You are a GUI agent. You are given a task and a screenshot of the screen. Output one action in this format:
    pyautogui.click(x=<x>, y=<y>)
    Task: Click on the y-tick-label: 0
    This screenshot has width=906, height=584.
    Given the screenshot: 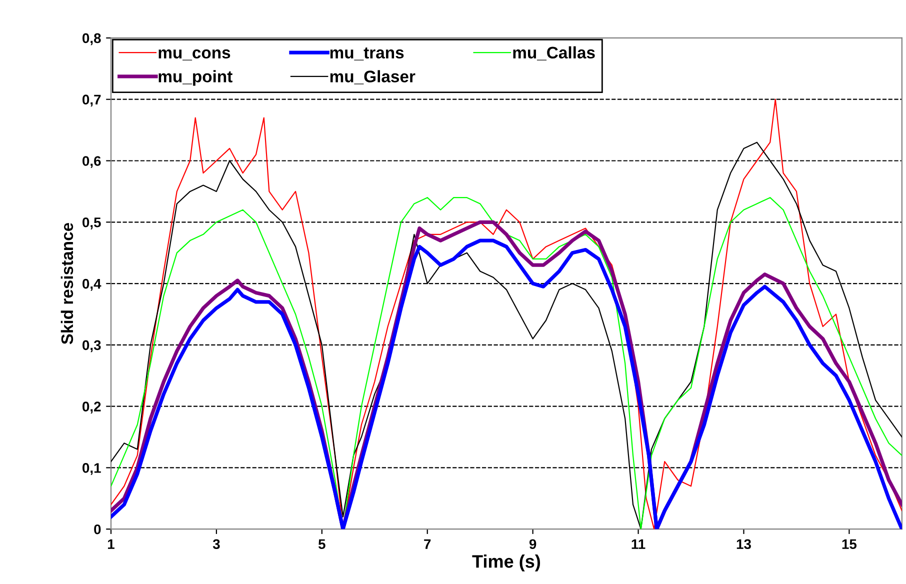 What is the action you would take?
    pyautogui.click(x=97, y=529)
    